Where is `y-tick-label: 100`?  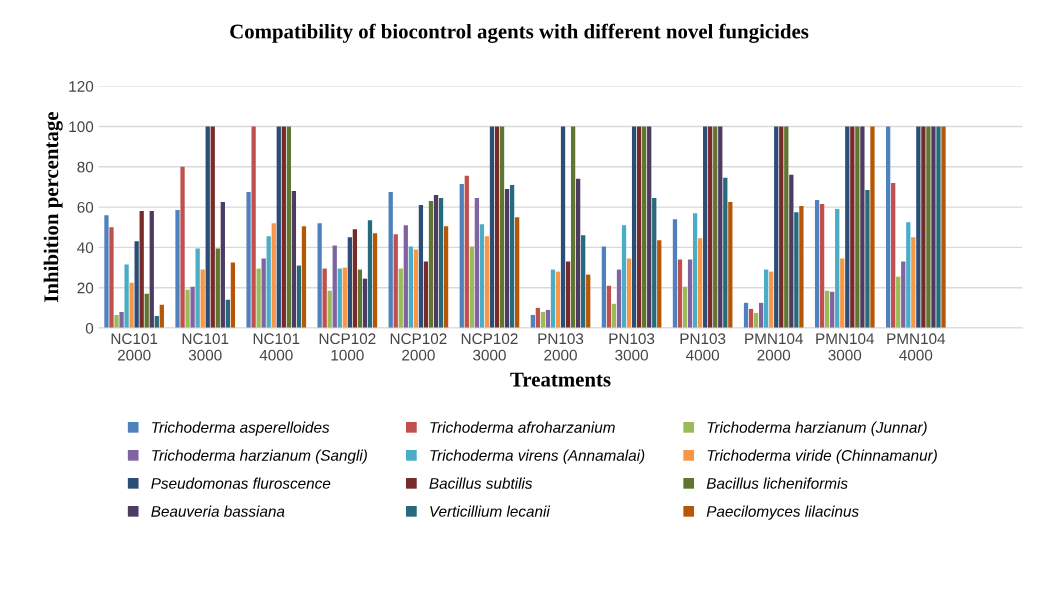 y-tick-label: 100 is located at coordinates (81, 127).